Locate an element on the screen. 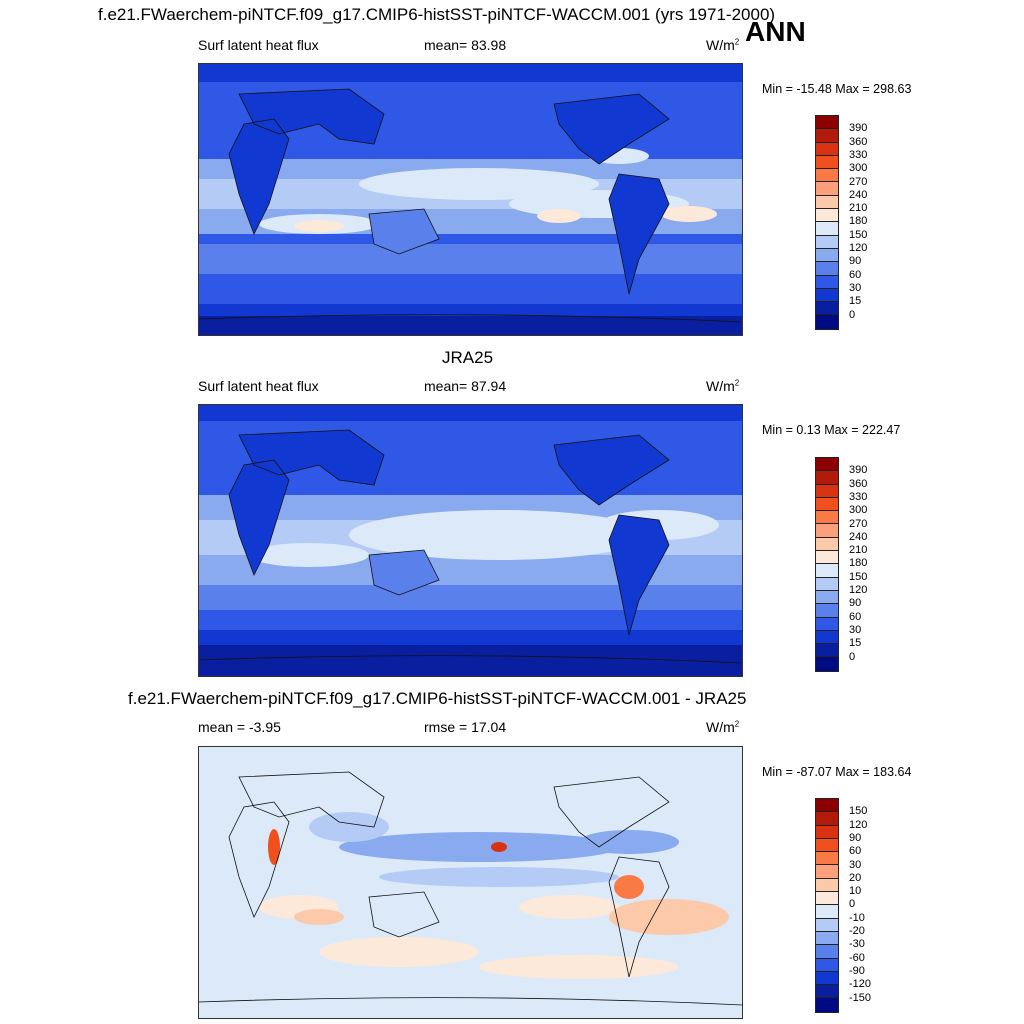  panel2-mean-label: mean= 87.94 is located at coordinates (465, 386).